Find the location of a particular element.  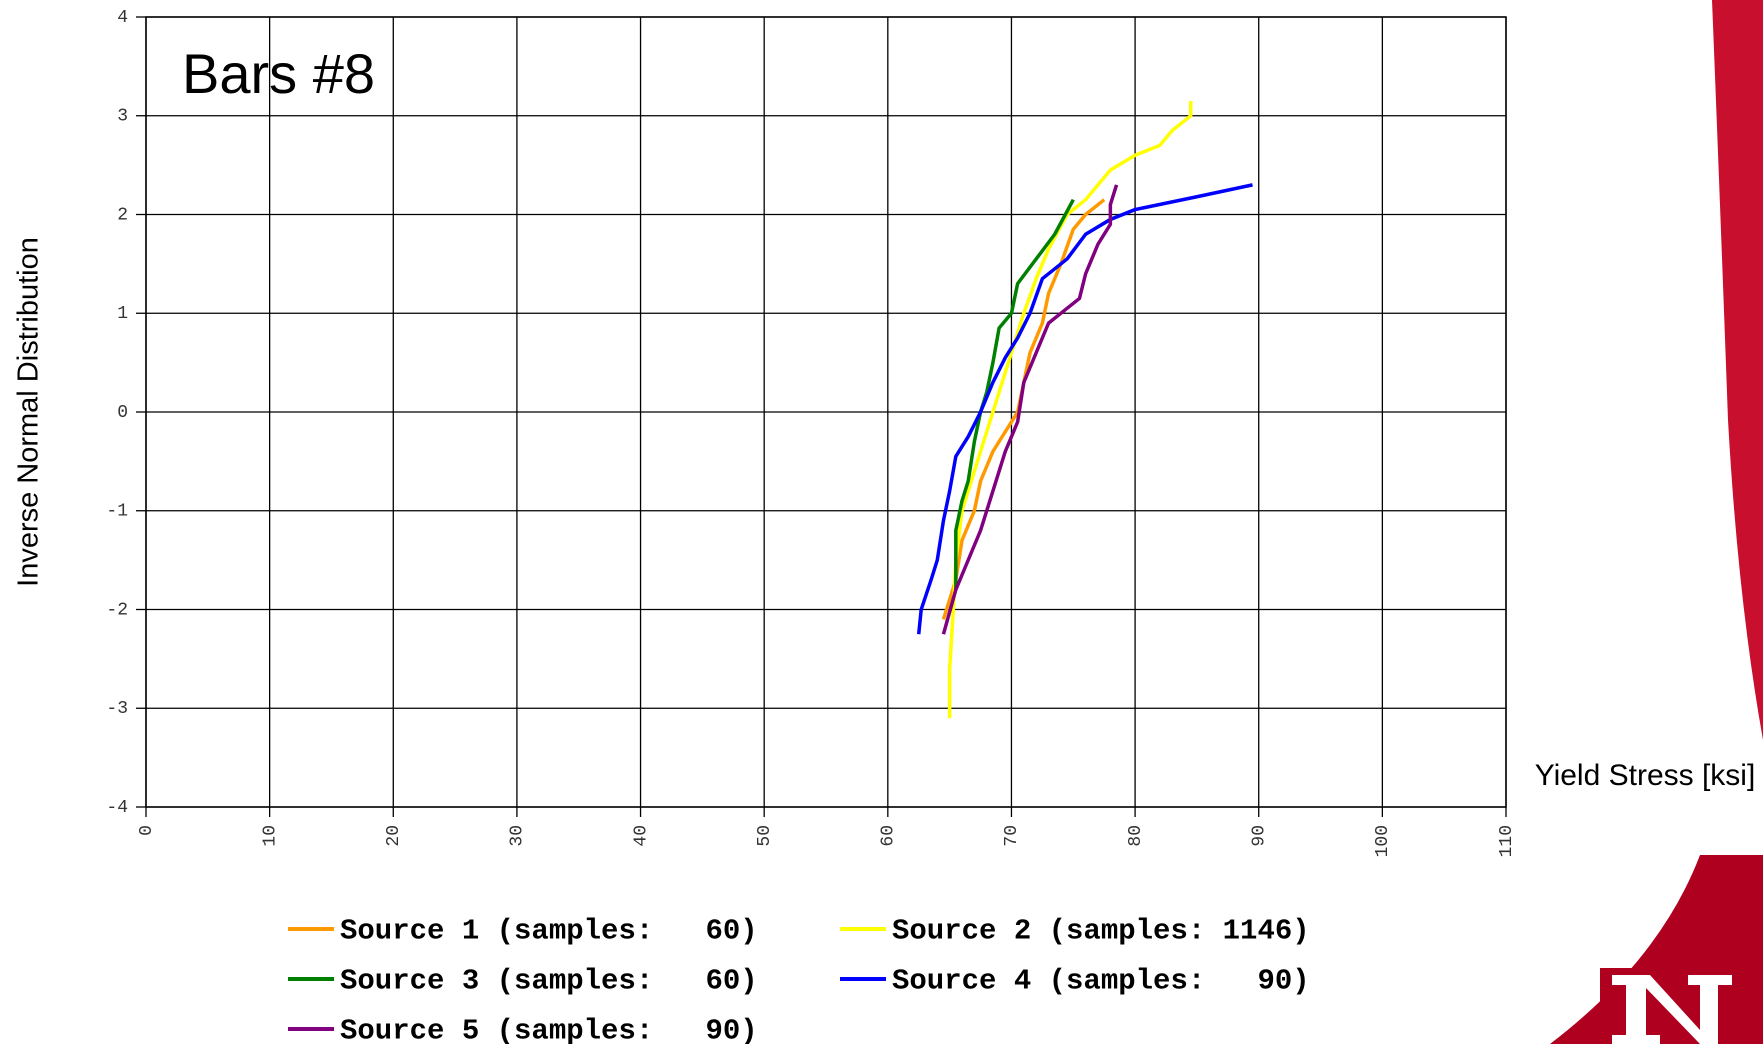

x-tick-label: 20 is located at coordinates (394, 836).